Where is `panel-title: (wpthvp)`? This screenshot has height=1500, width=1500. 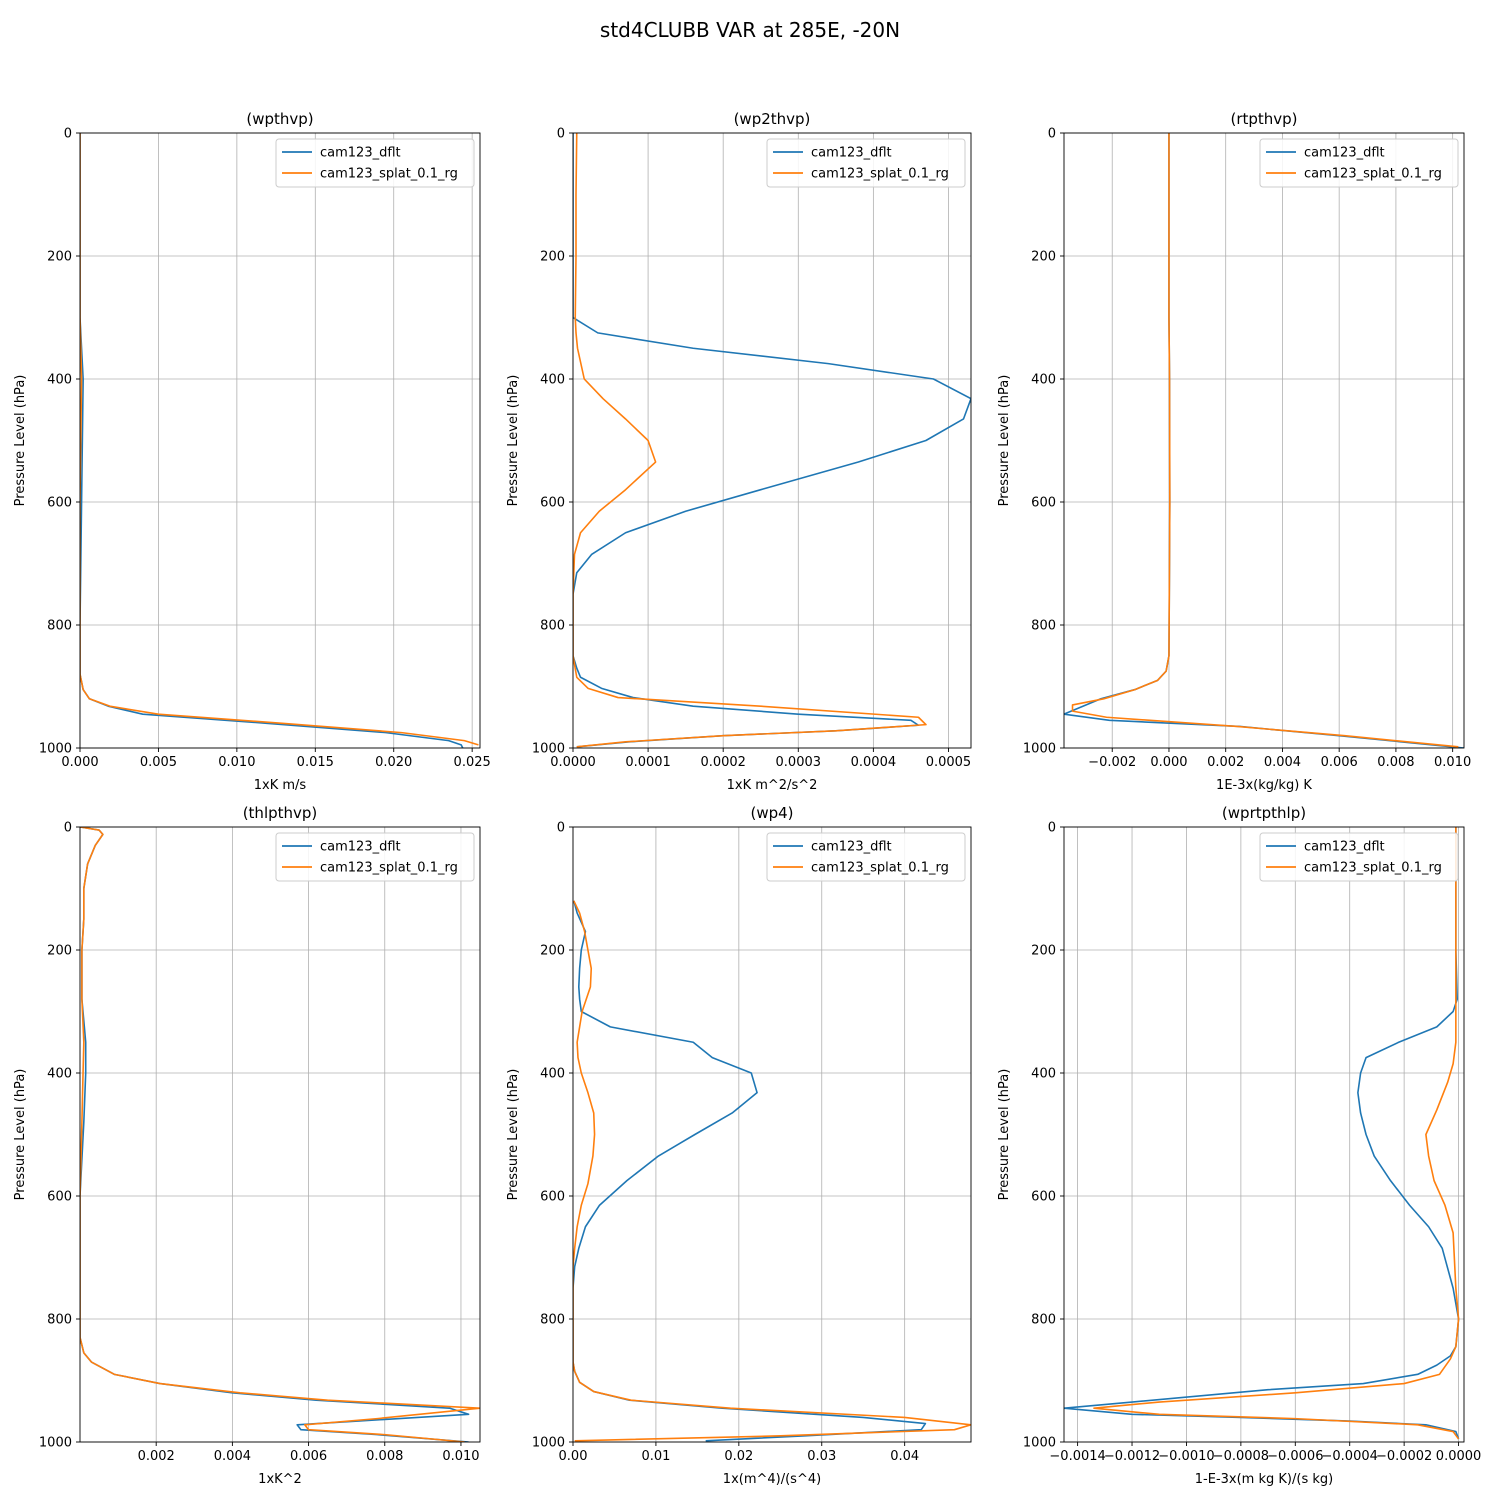 panel-title: (wpthvp) is located at coordinates (279, 119).